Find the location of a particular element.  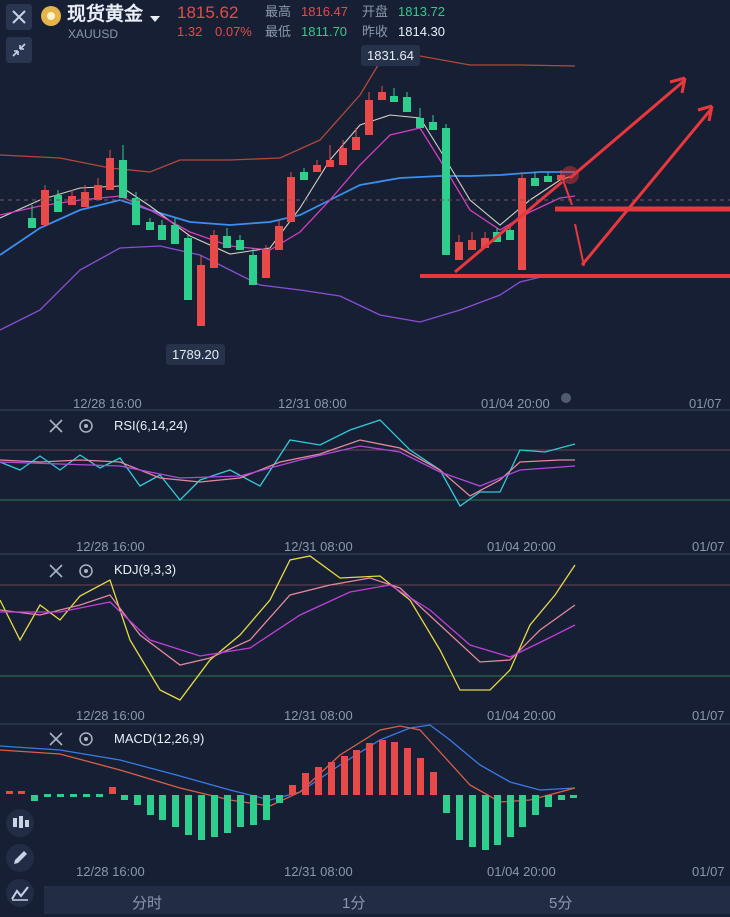

draw-tool-button is located at coordinates (20, 858).